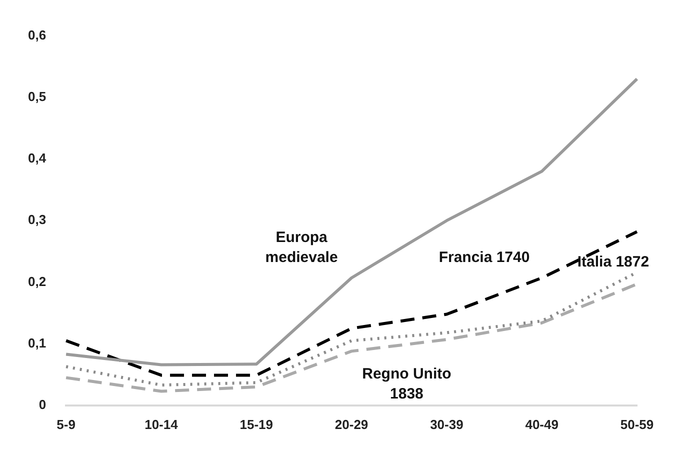 The width and height of the screenshot is (675, 453). I want to click on x-tick-label: 50-59, so click(637, 424).